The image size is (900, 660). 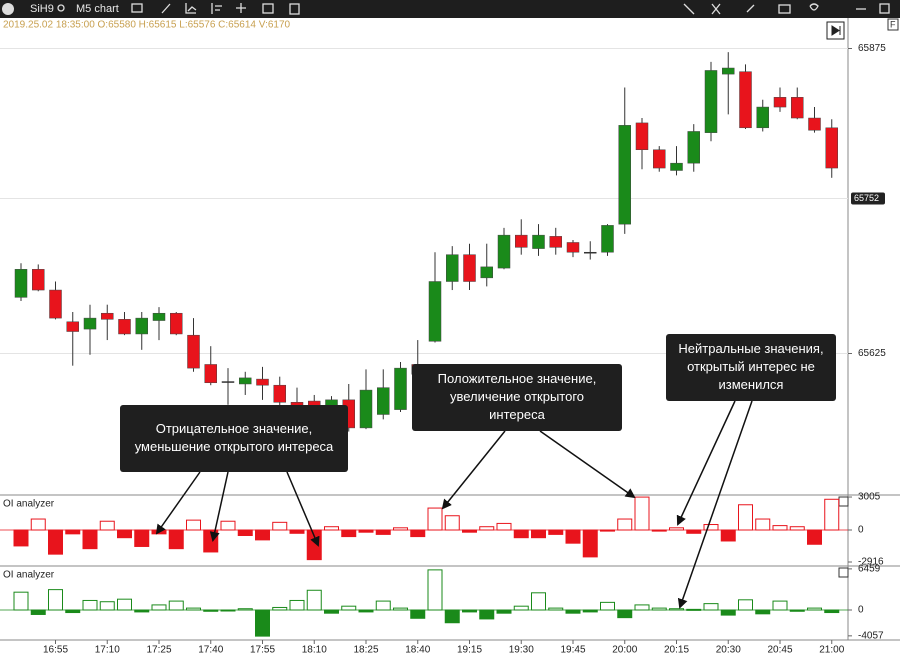 I want to click on callout-text: Положительное значение,, so click(x=517, y=378).